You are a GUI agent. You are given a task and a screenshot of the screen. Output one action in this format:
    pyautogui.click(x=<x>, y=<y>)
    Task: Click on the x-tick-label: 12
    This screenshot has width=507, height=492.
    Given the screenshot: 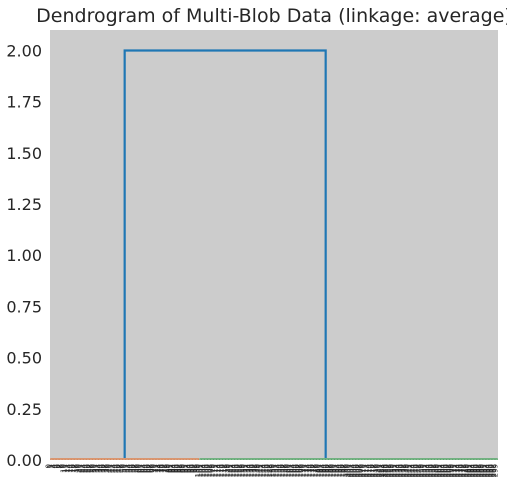 What is the action you would take?
    pyautogui.click(x=67, y=468)
    